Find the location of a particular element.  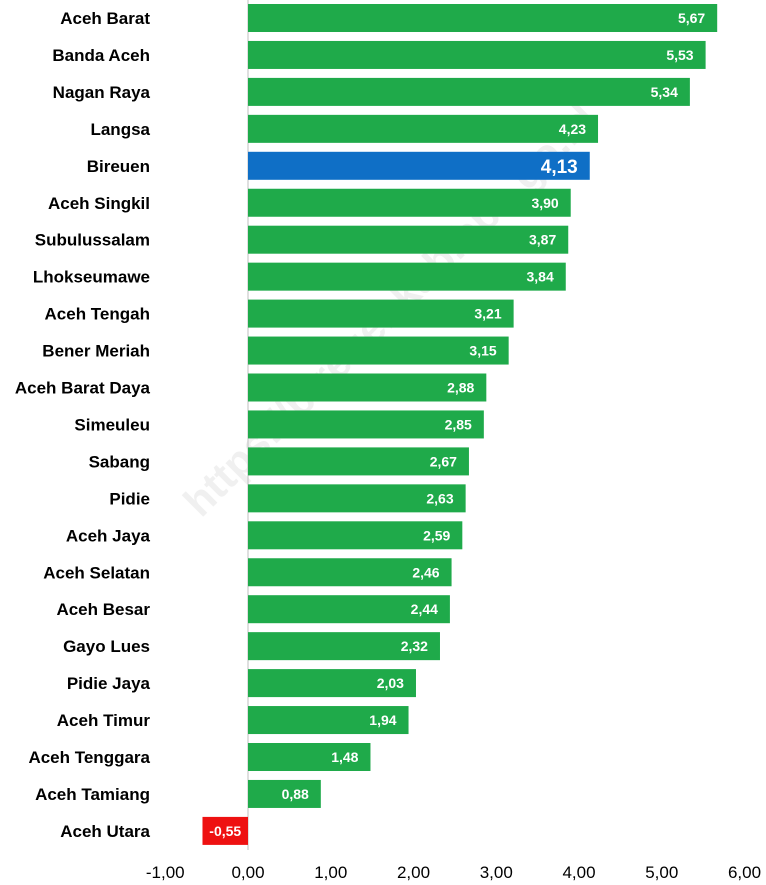

x-tick-label: -1,00 is located at coordinates (165, 872).